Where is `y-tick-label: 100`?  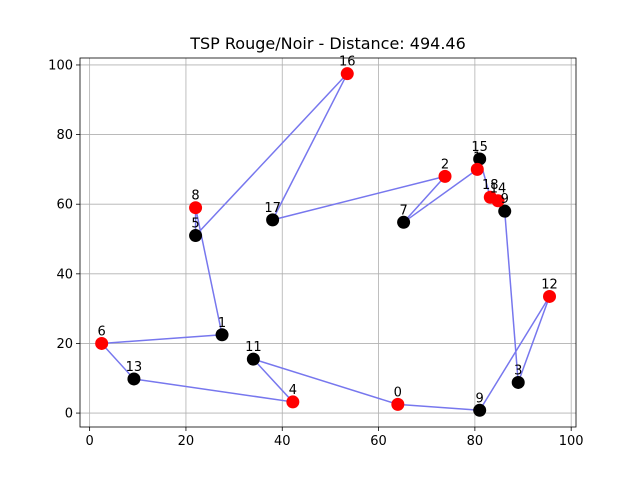
y-tick-label: 100 is located at coordinates (60, 65).